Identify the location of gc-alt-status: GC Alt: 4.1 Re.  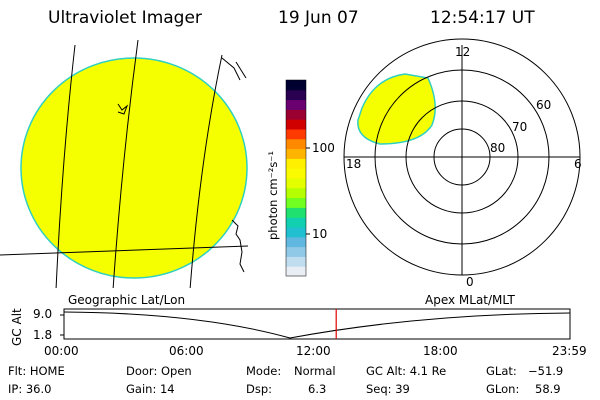
(406, 371).